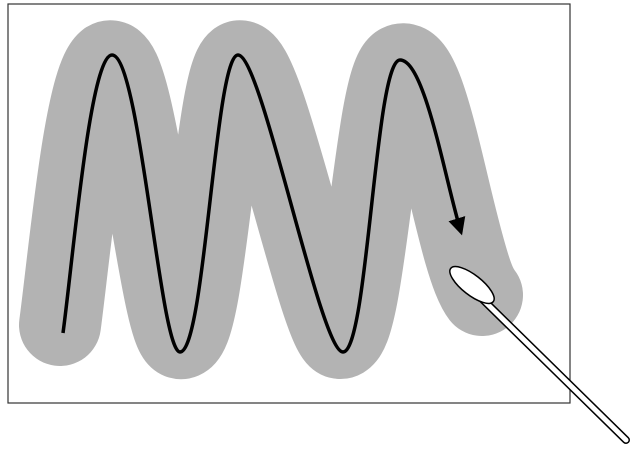 The height and width of the screenshot is (449, 631). I want to click on swab-stick, so click(547, 362).